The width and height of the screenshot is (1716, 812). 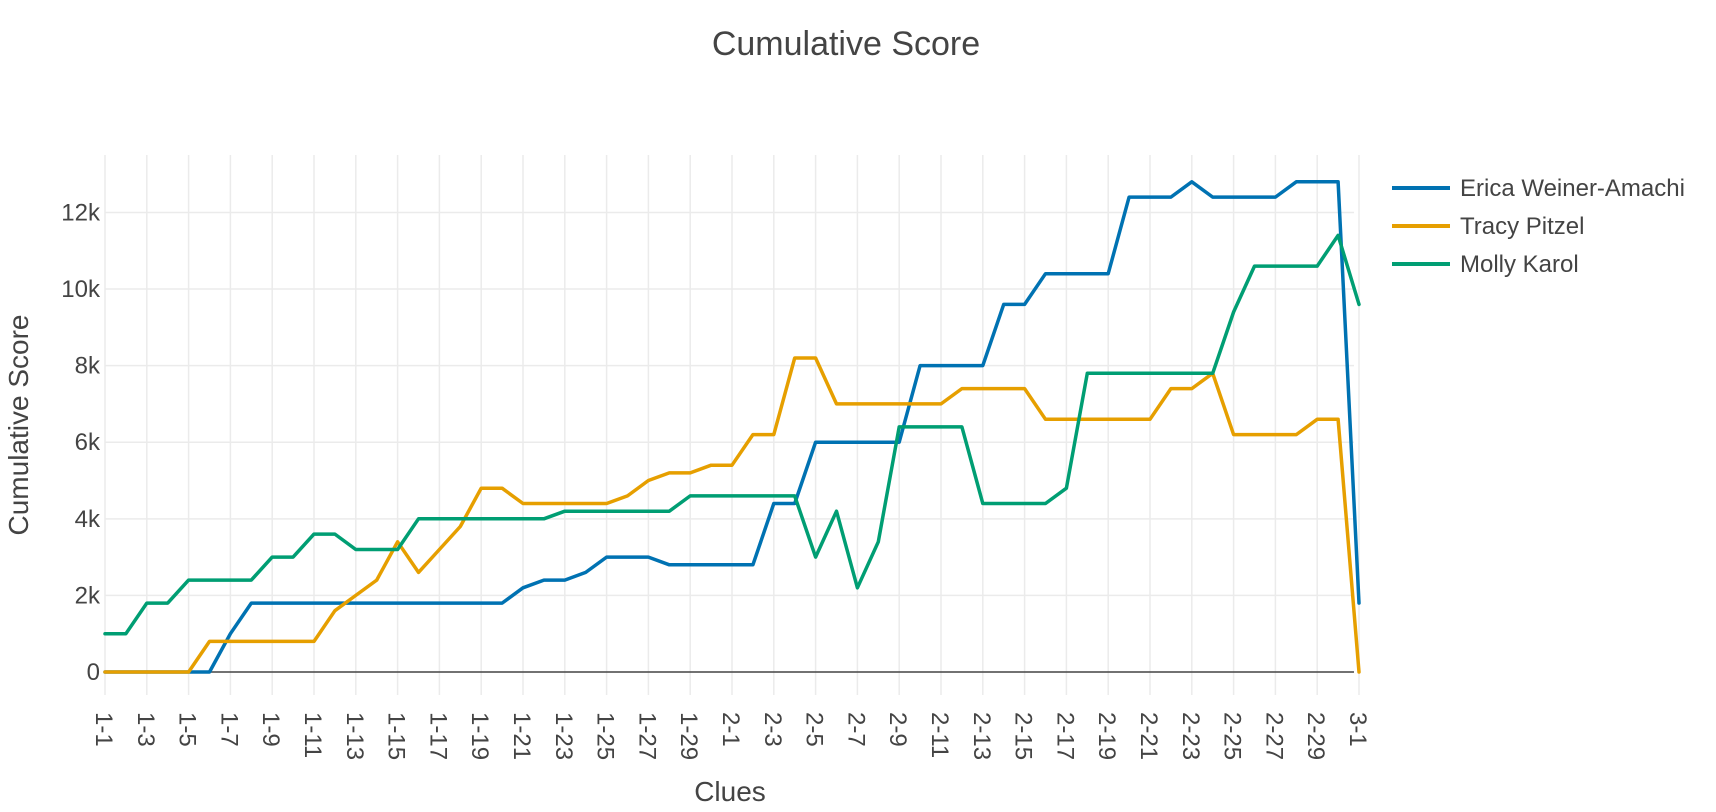 What do you see at coordinates (479, 736) in the screenshot?
I see `x-tick-label: 1-19` at bounding box center [479, 736].